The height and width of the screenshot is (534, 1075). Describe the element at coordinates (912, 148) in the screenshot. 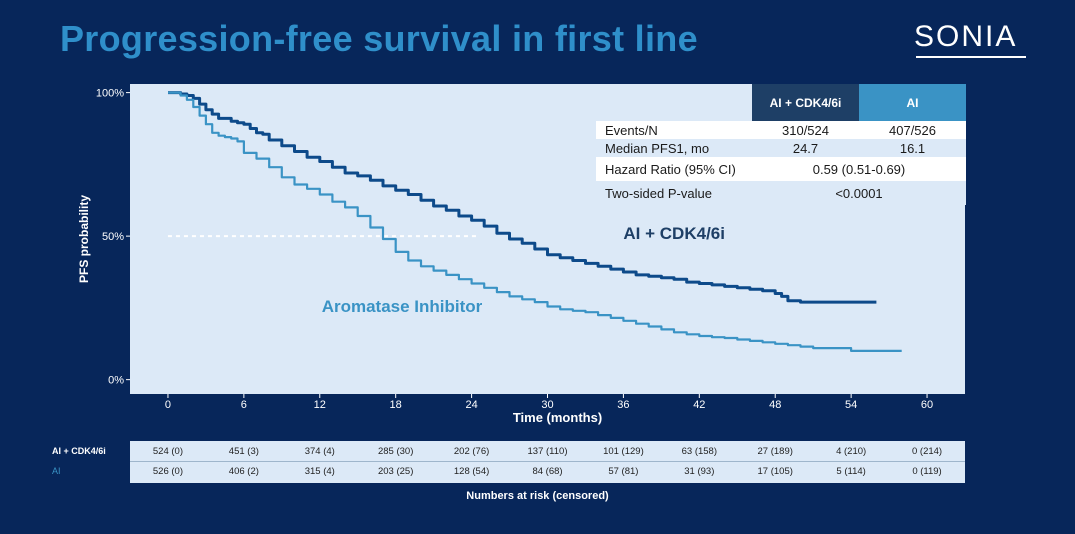

I see `median-ai: 16.1` at that location.